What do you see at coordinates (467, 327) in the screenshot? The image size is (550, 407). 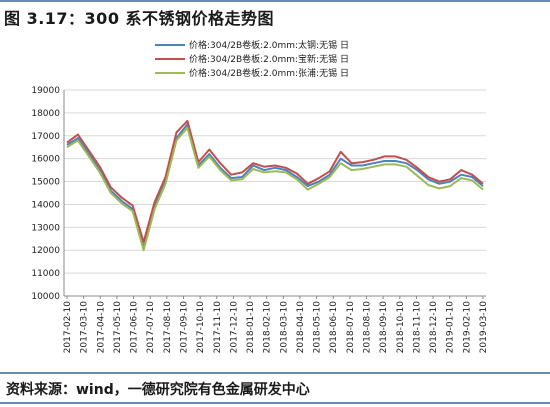 I see `x-tick-label: 2019-02-10` at bounding box center [467, 327].